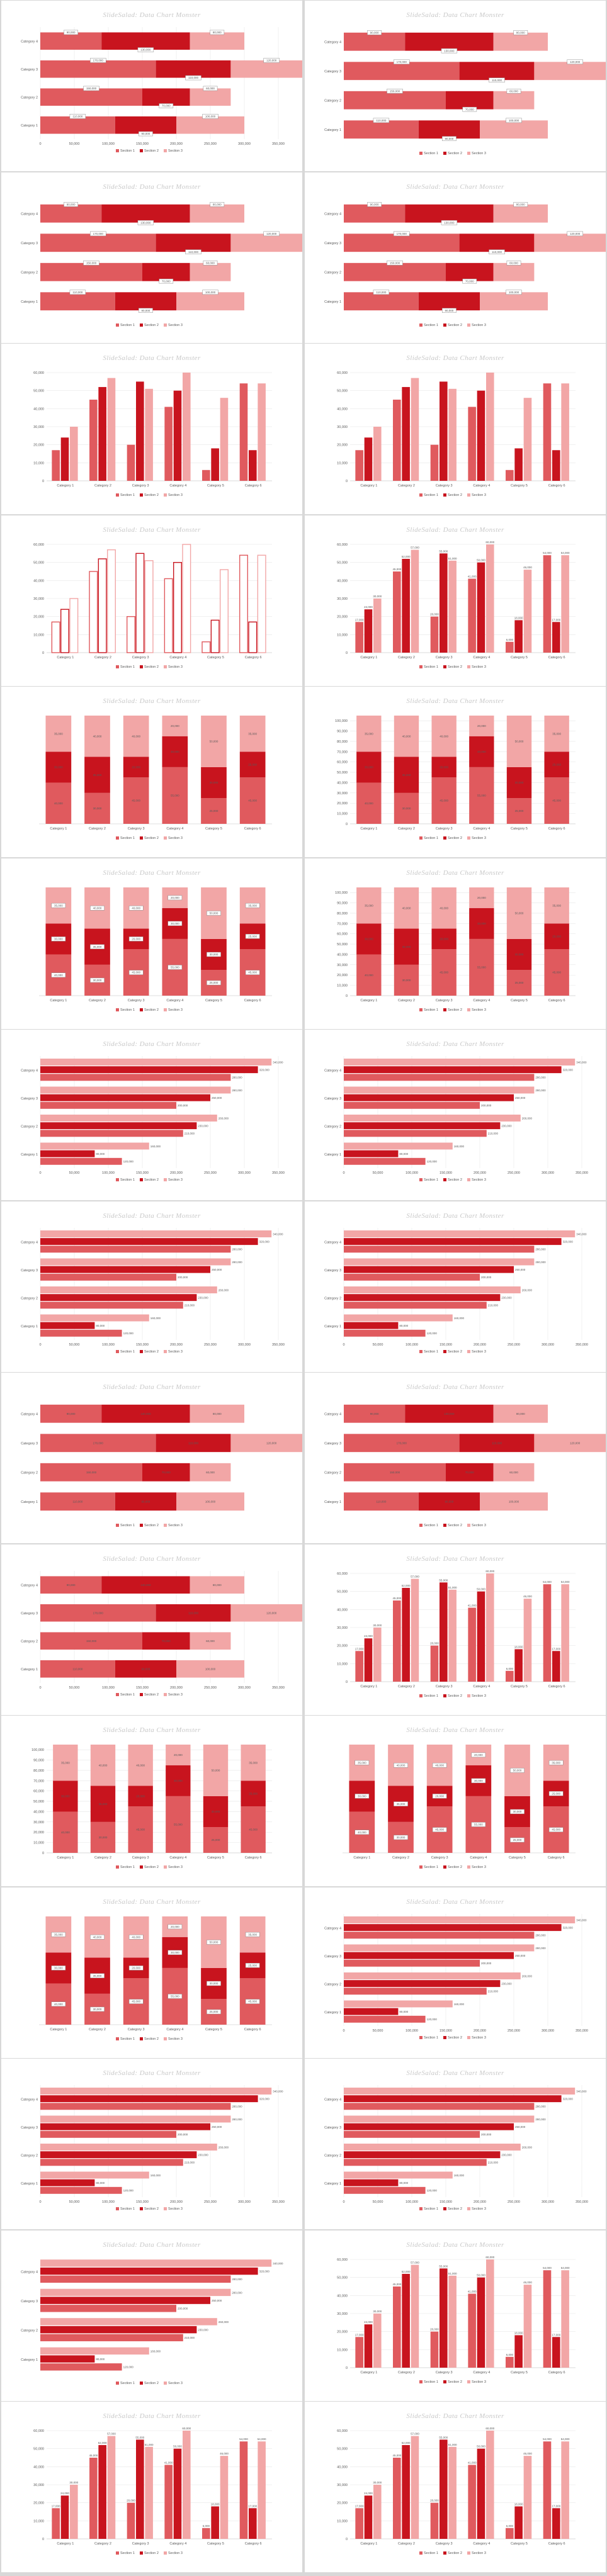 Image resolution: width=607 pixels, height=2576 pixels. I want to click on data-label: 260,000, so click(223, 2147).